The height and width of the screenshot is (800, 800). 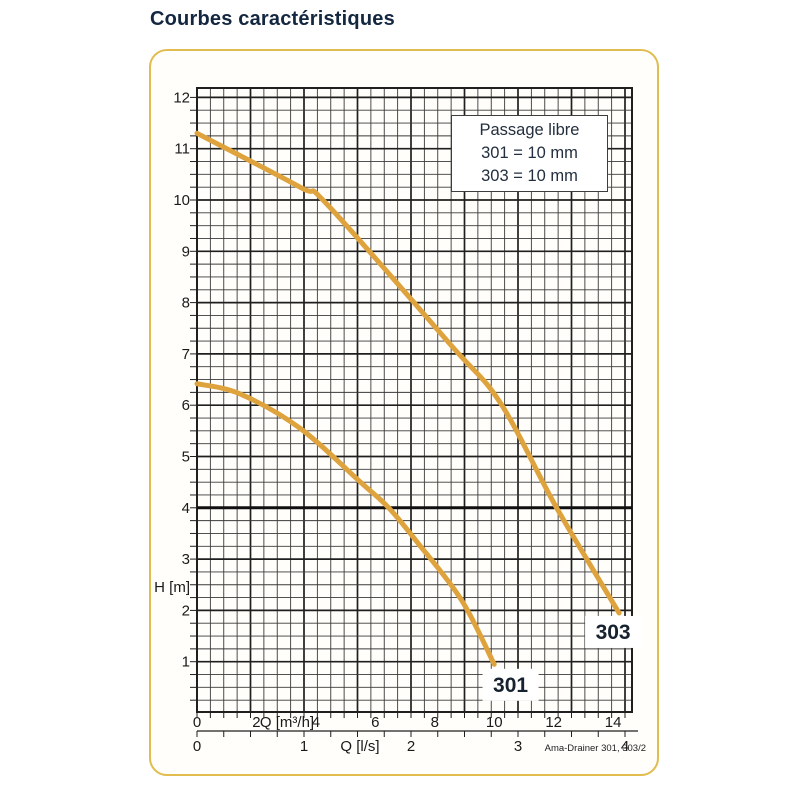 I want to click on x-tick-label-ls: 4, so click(x=625, y=746).